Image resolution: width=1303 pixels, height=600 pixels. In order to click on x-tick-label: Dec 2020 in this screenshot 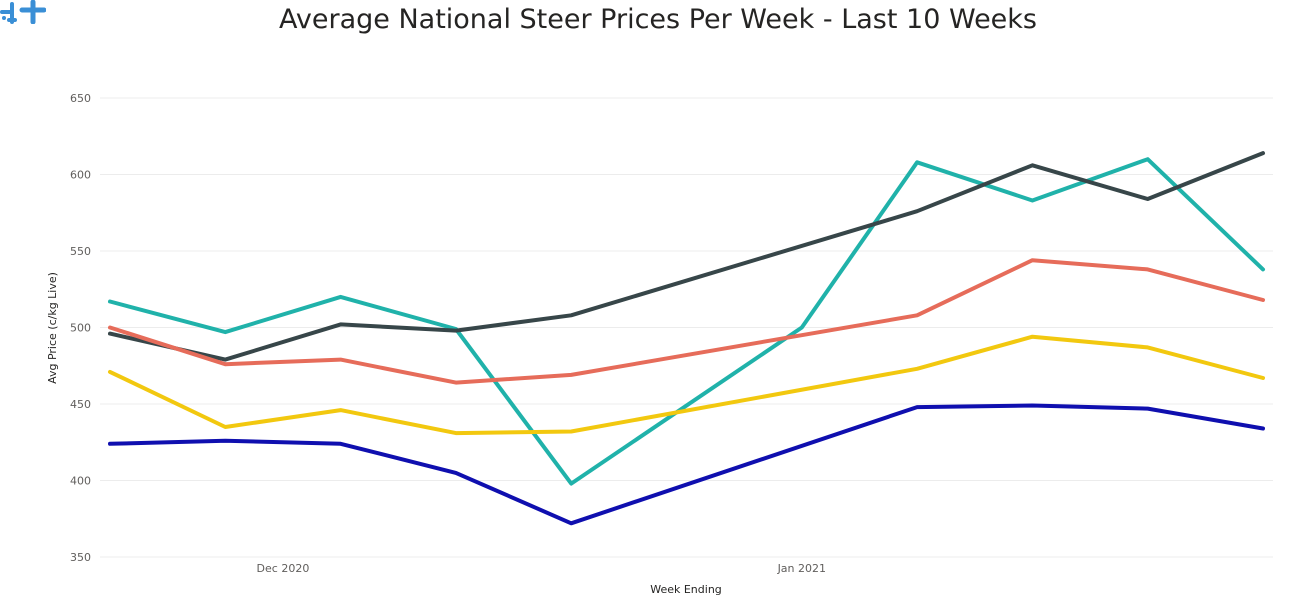, I will do `click(283, 568)`.